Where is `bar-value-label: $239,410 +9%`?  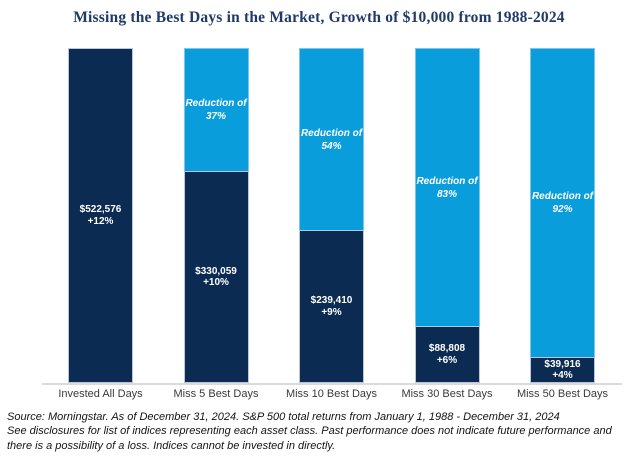
bar-value-label: $239,410 +9% is located at coordinates (332, 306).